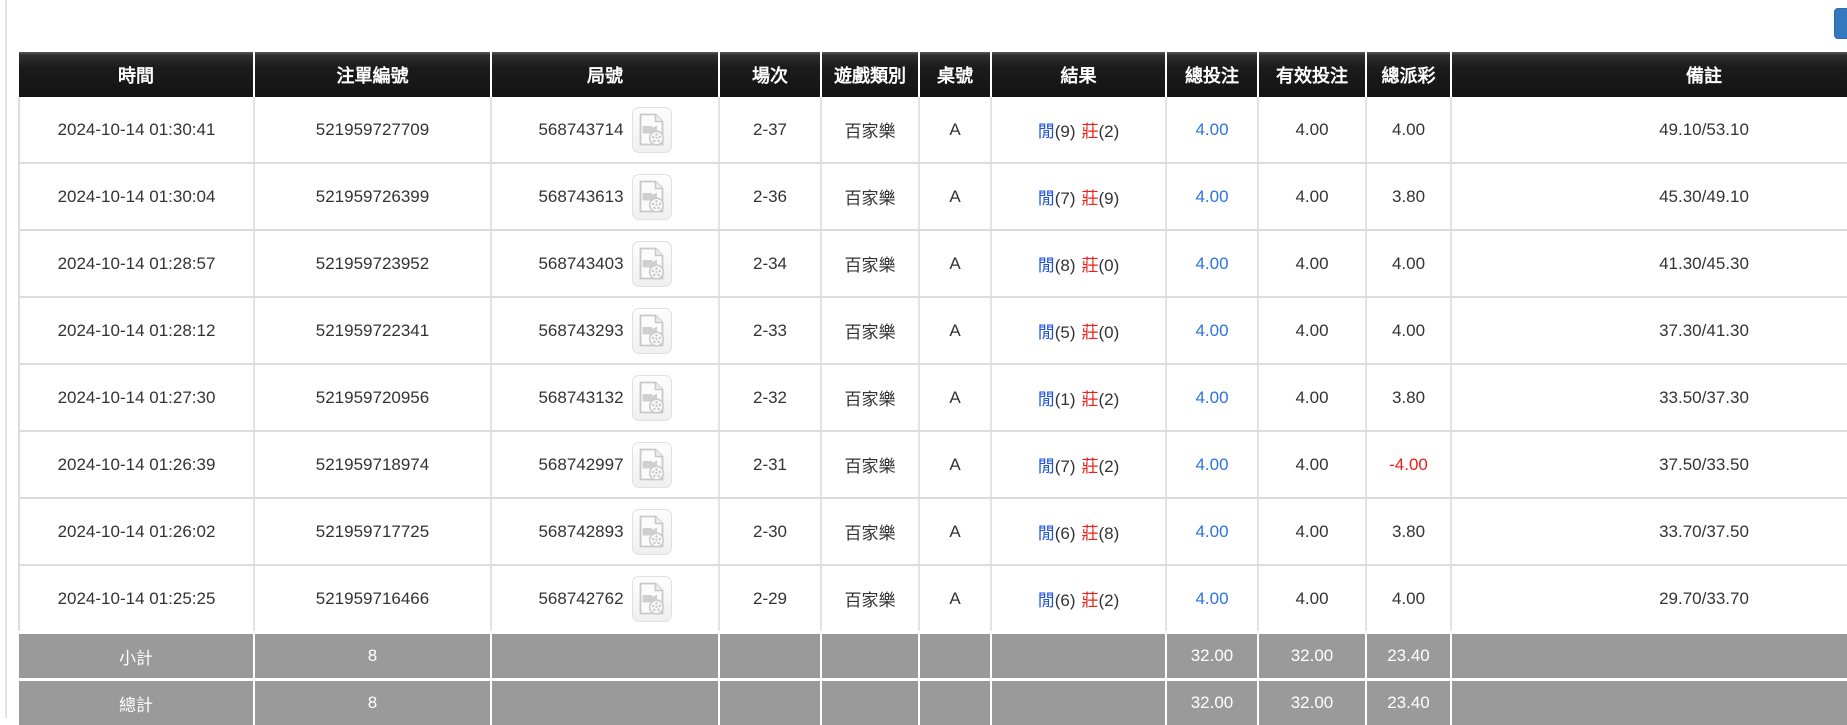 Image resolution: width=1847 pixels, height=725 pixels. Describe the element at coordinates (955, 74) in the screenshot. I see `header-table-no: 桌號` at that location.